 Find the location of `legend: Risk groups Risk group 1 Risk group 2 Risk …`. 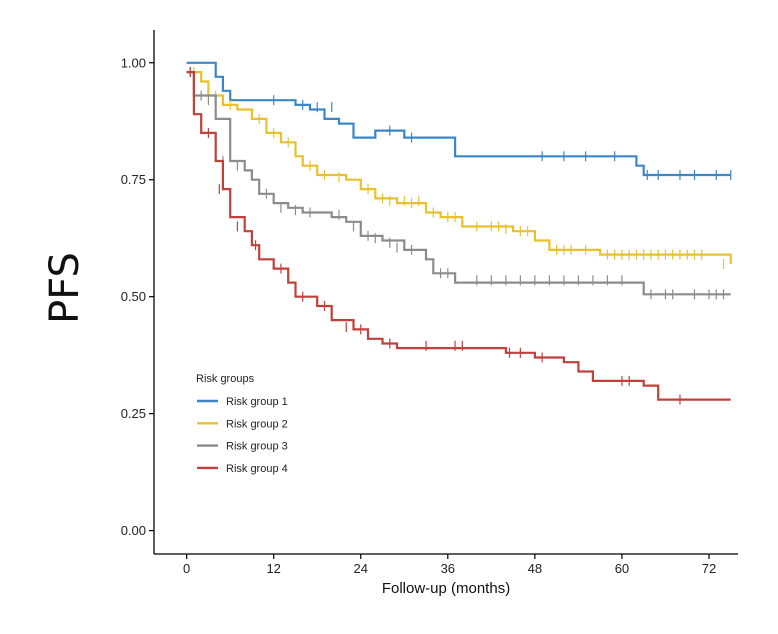

legend: Risk groups Risk group 1 Risk group 2 Risk … is located at coordinates (242, 424).